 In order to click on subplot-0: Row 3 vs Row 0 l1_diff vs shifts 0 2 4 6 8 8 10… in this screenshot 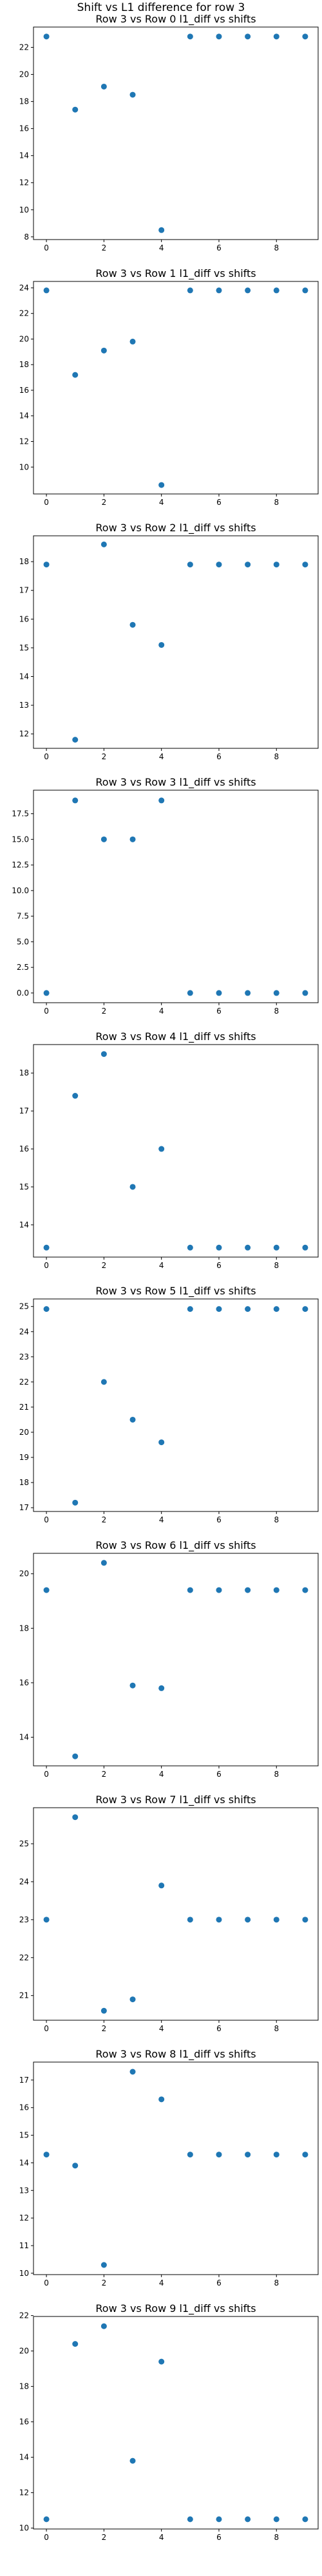, I will do `click(169, 132)`.